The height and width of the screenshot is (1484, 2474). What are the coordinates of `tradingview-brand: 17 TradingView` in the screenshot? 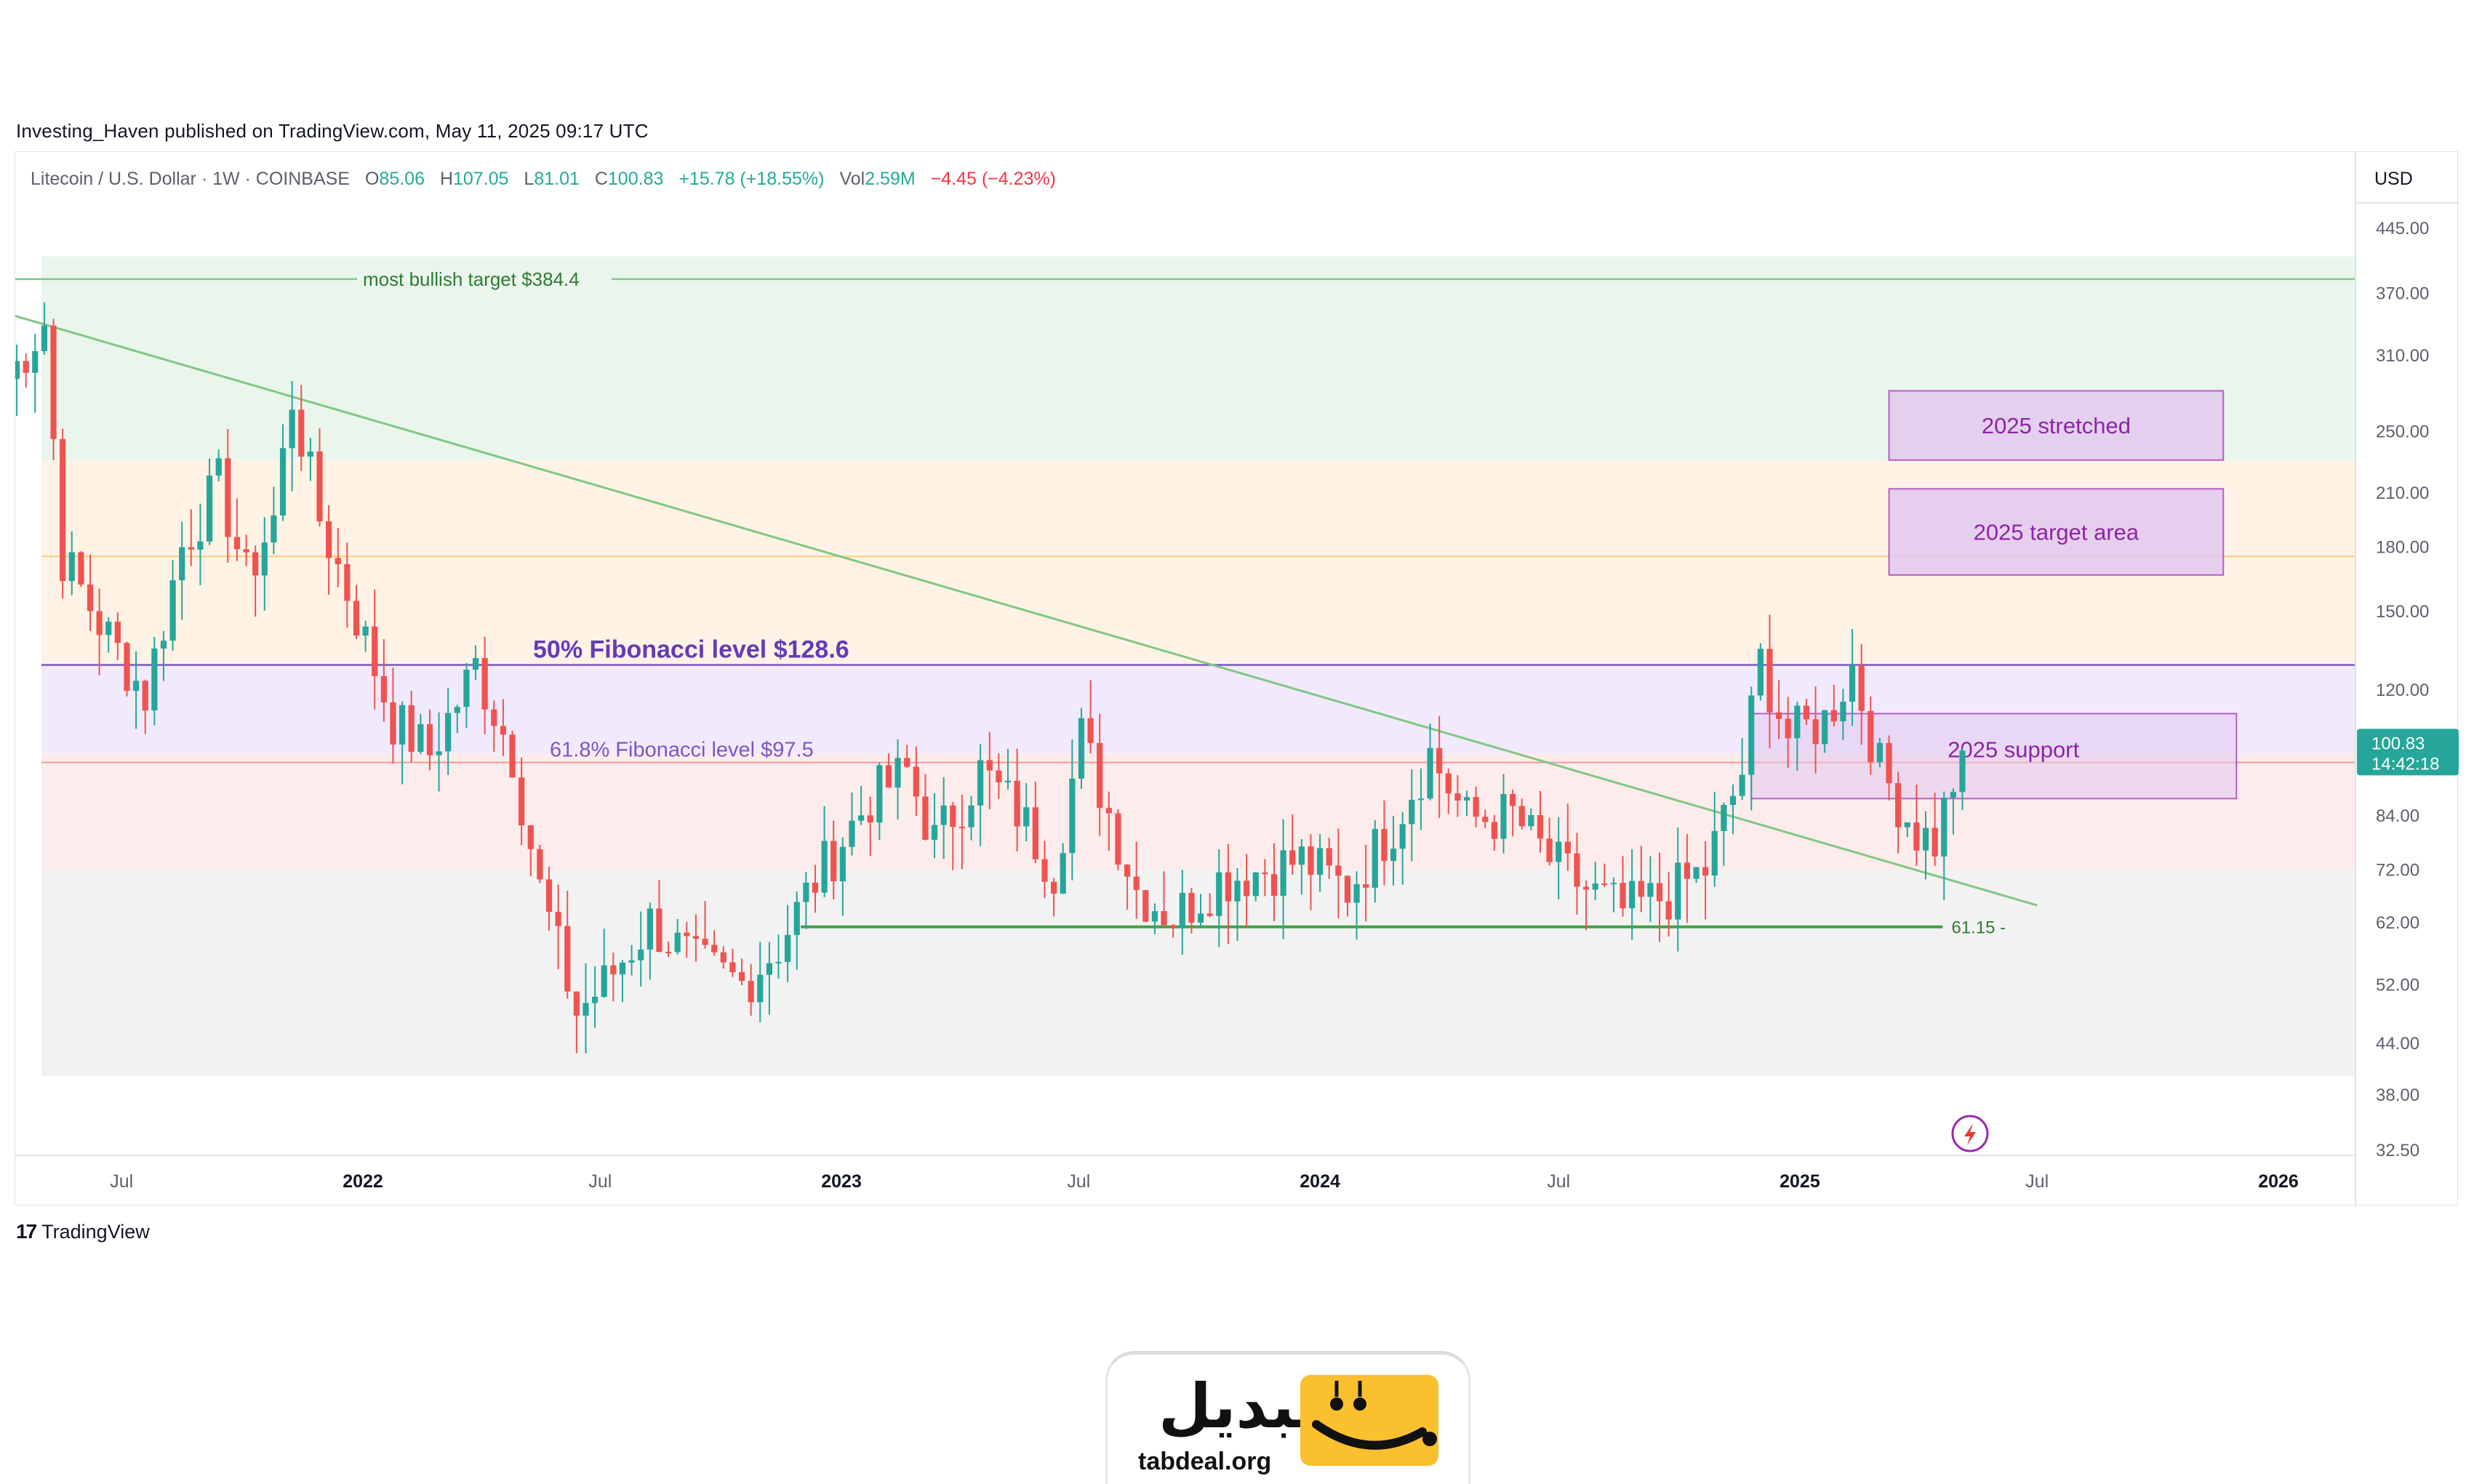 It's located at (83, 1231).